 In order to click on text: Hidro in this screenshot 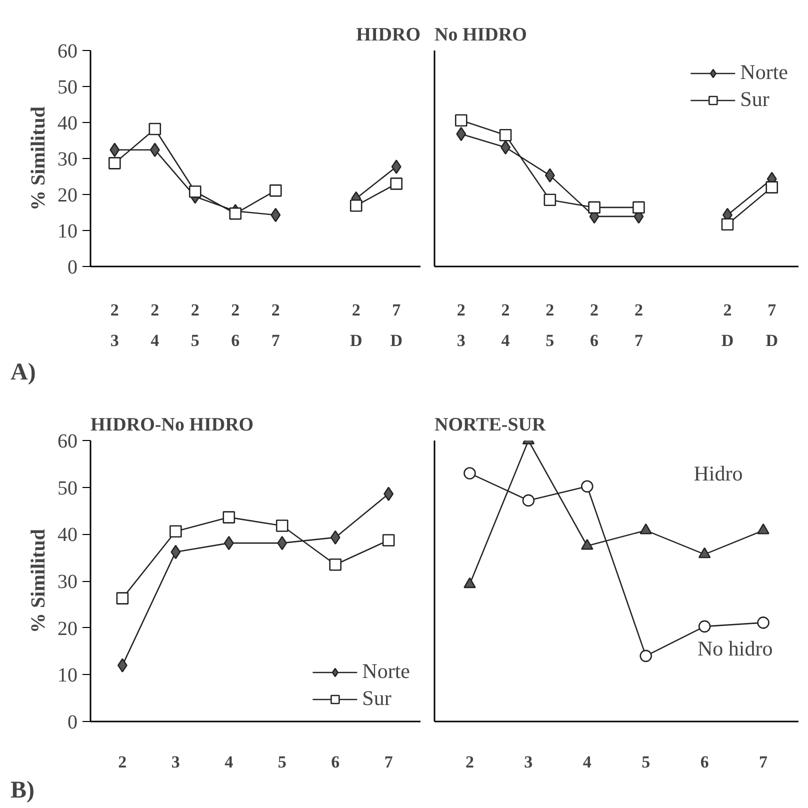, I will do `click(718, 473)`.